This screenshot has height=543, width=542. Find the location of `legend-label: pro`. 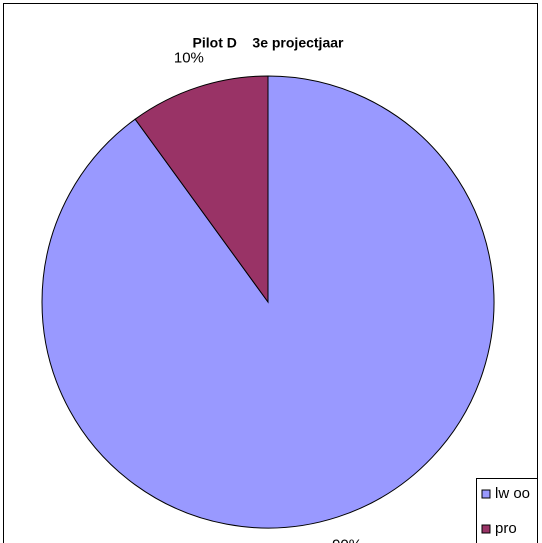

legend-label: pro is located at coordinates (506, 528).